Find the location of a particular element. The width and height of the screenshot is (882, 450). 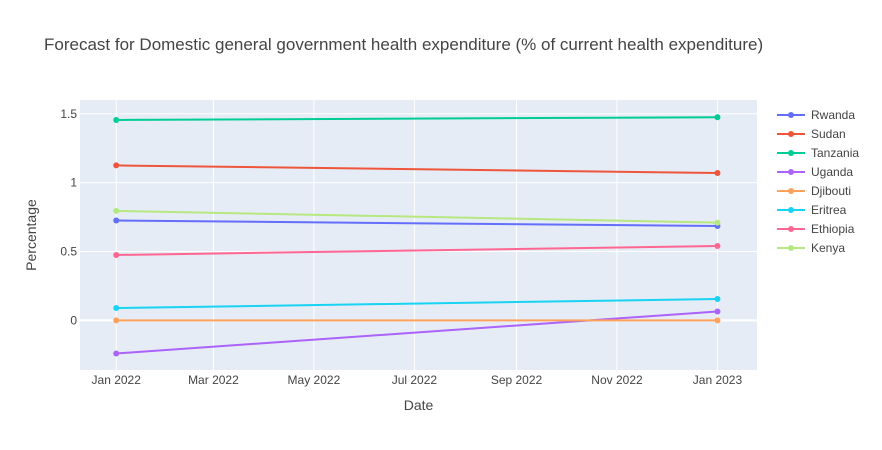

x-tick-label: Sep 2022 is located at coordinates (517, 380).